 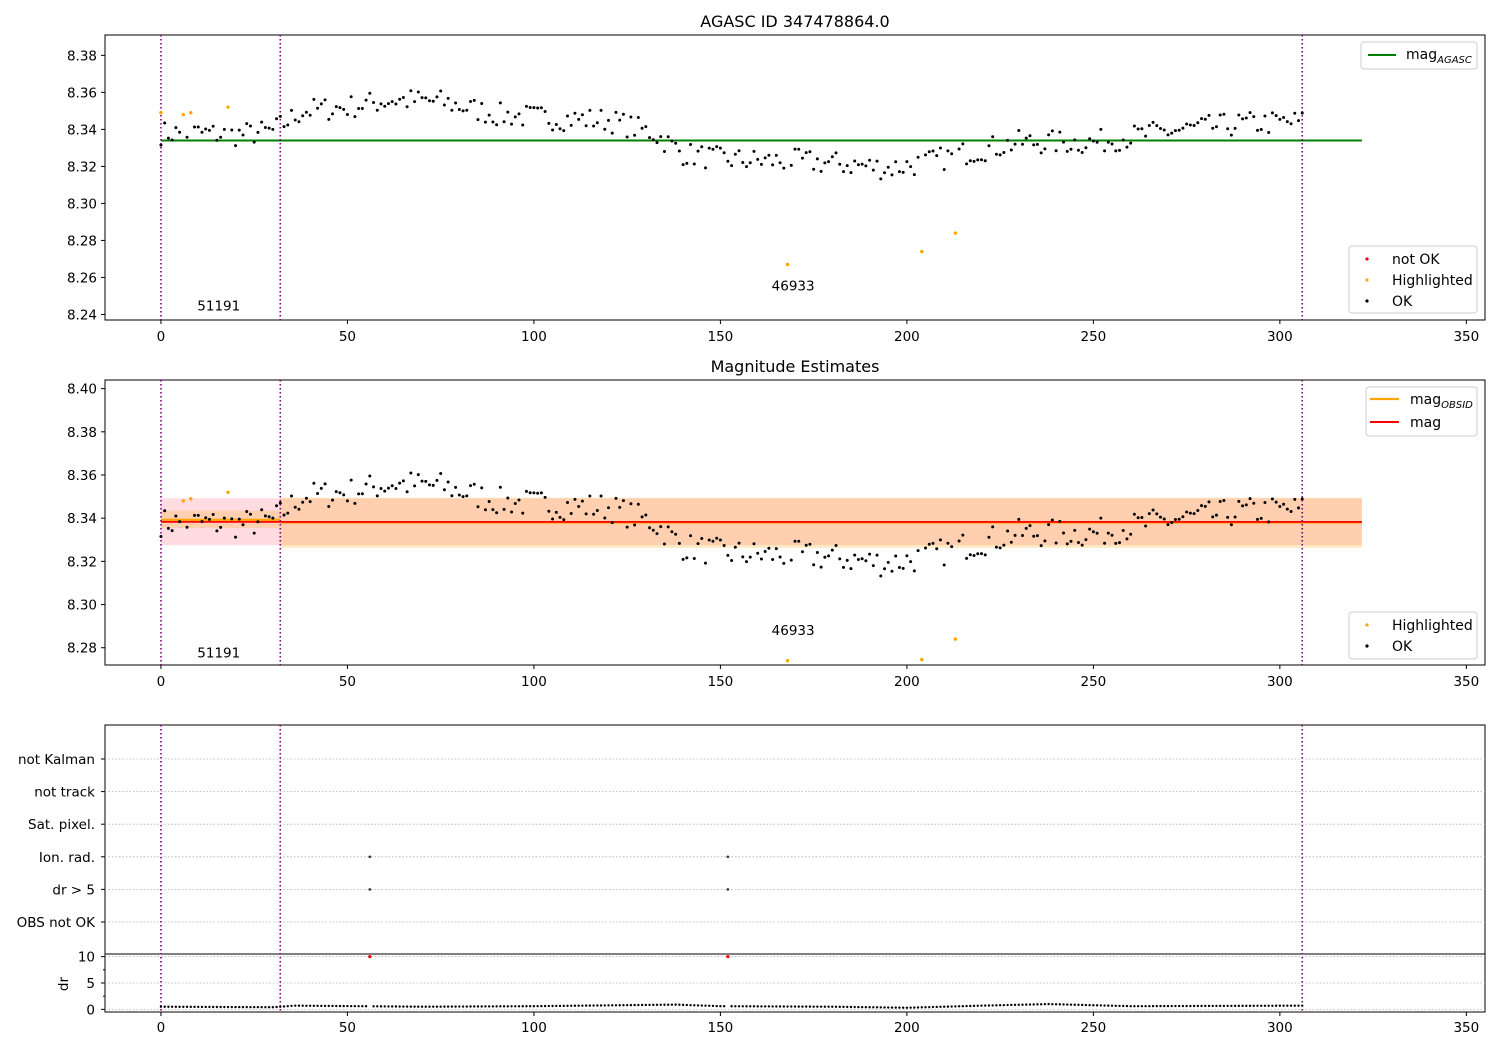 What do you see at coordinates (907, 682) in the screenshot?
I see `p2-xtick-label: 200` at bounding box center [907, 682].